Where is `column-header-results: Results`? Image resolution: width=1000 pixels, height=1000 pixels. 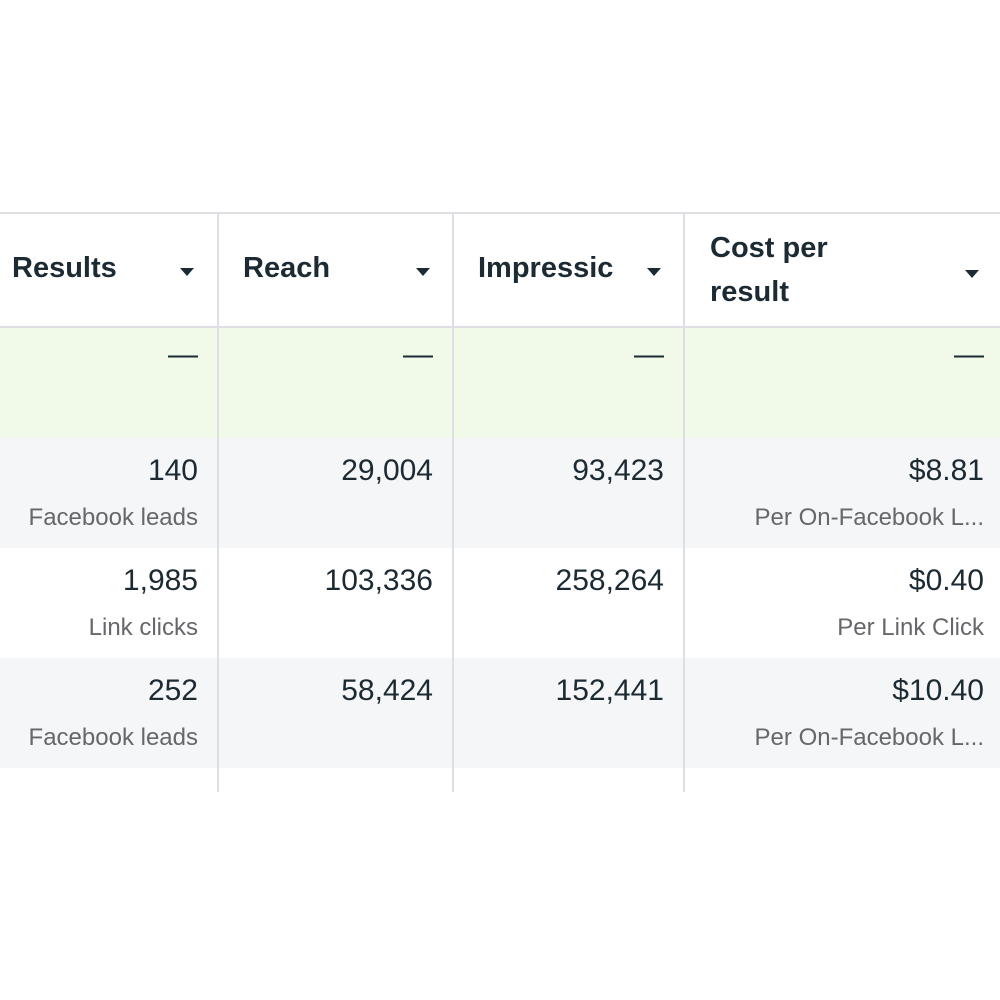 column-header-results: Results is located at coordinates (109, 270).